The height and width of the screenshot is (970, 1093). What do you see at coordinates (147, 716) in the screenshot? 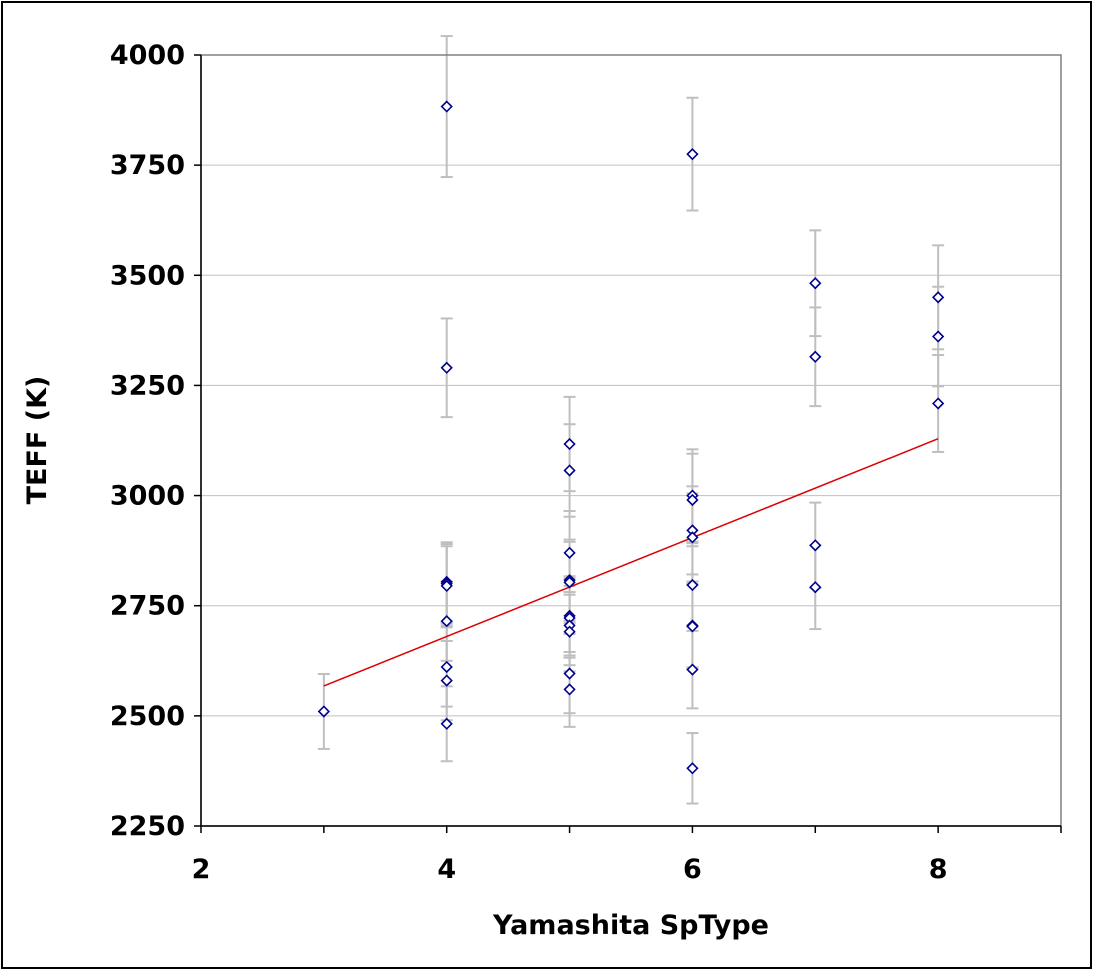
I see `y-tick-label: 2500` at bounding box center [147, 716].